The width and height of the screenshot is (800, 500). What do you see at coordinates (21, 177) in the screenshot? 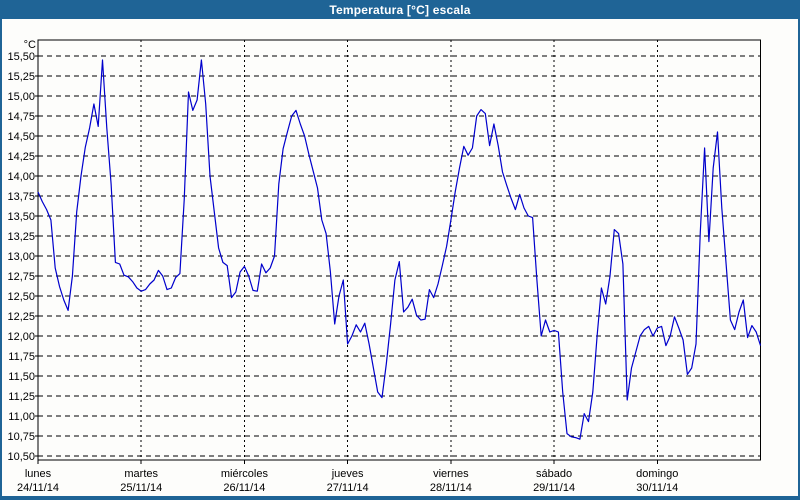
I see `y-tick-label: 14,00` at bounding box center [21, 177].